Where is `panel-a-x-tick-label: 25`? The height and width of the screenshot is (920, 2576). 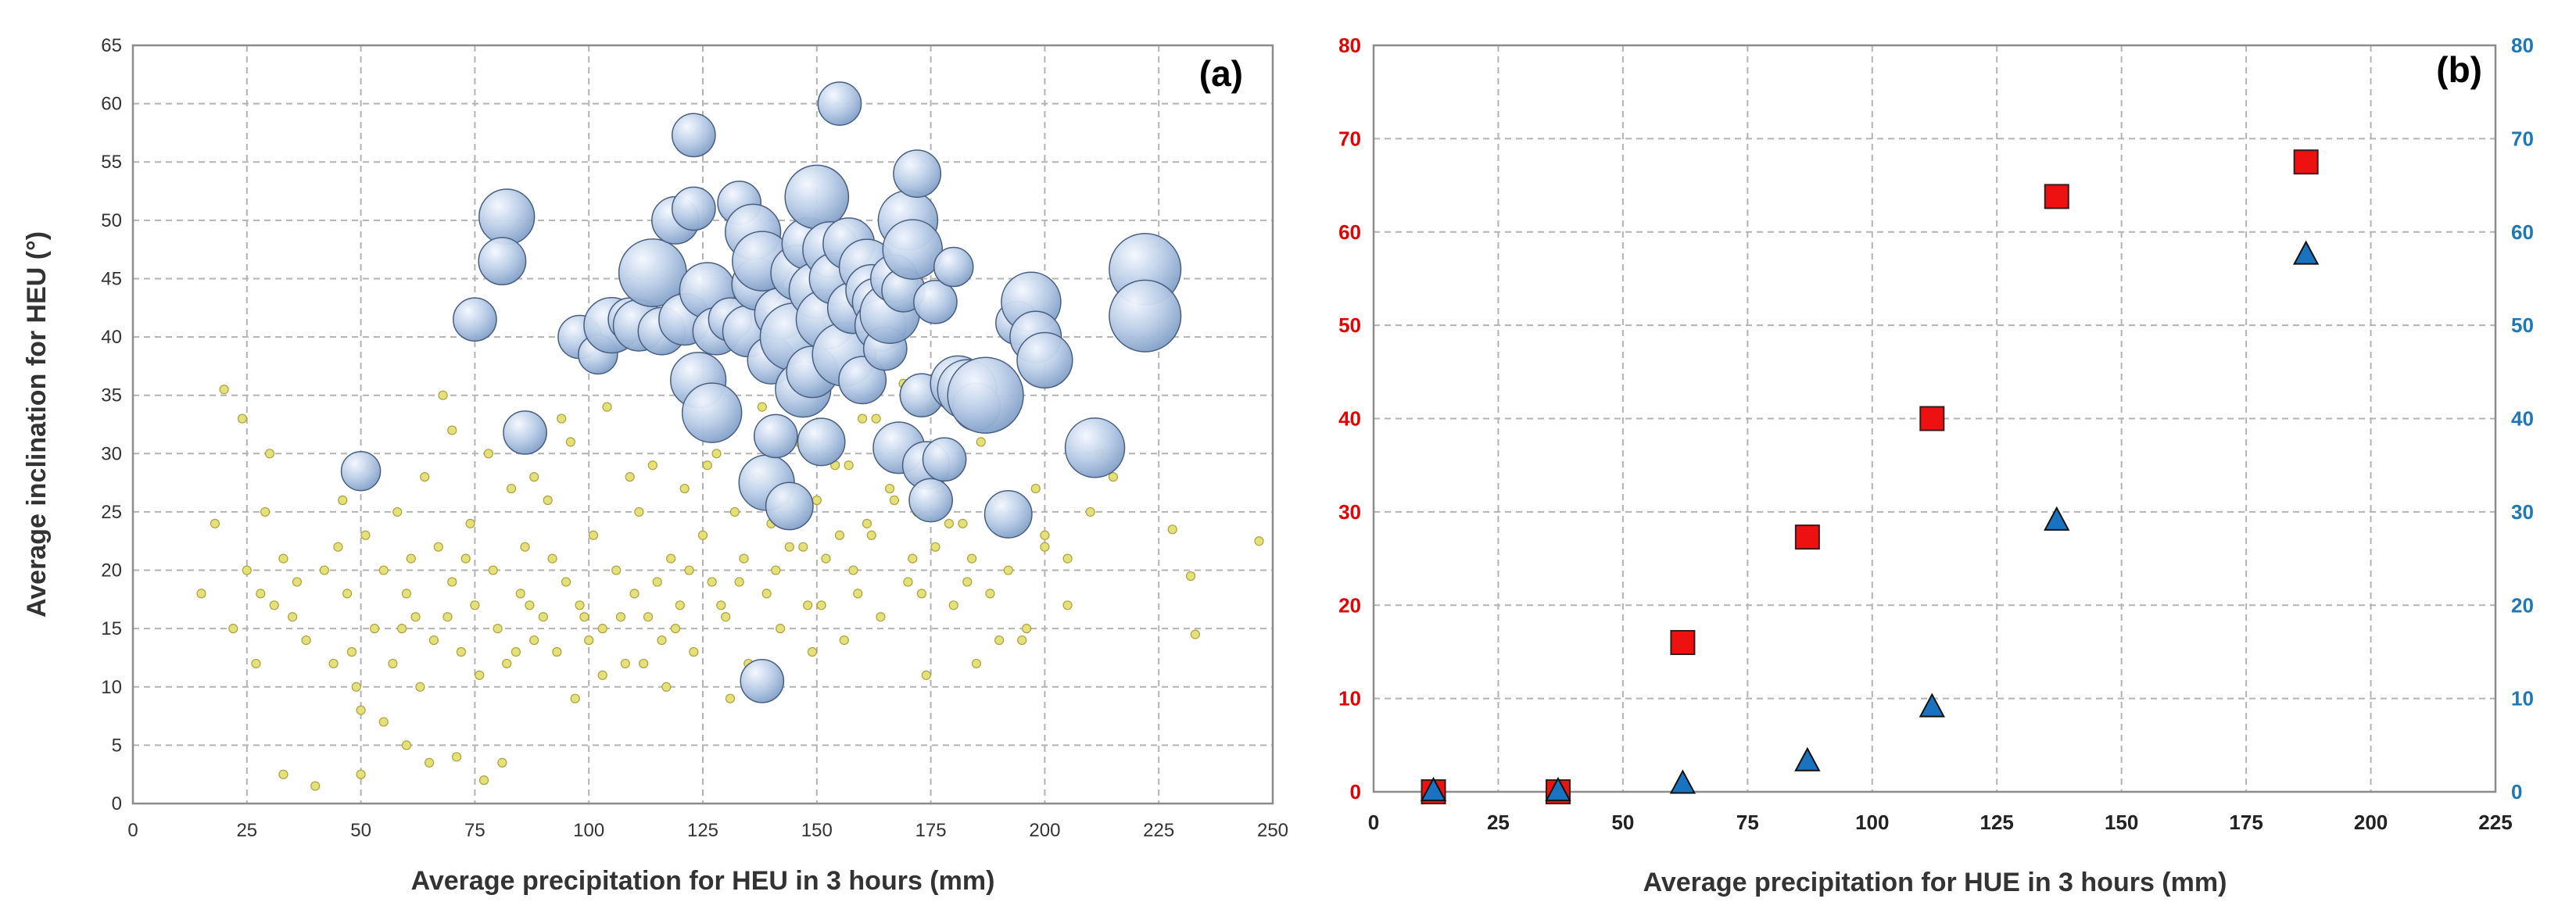
panel-a-x-tick-label: 25 is located at coordinates (247, 830).